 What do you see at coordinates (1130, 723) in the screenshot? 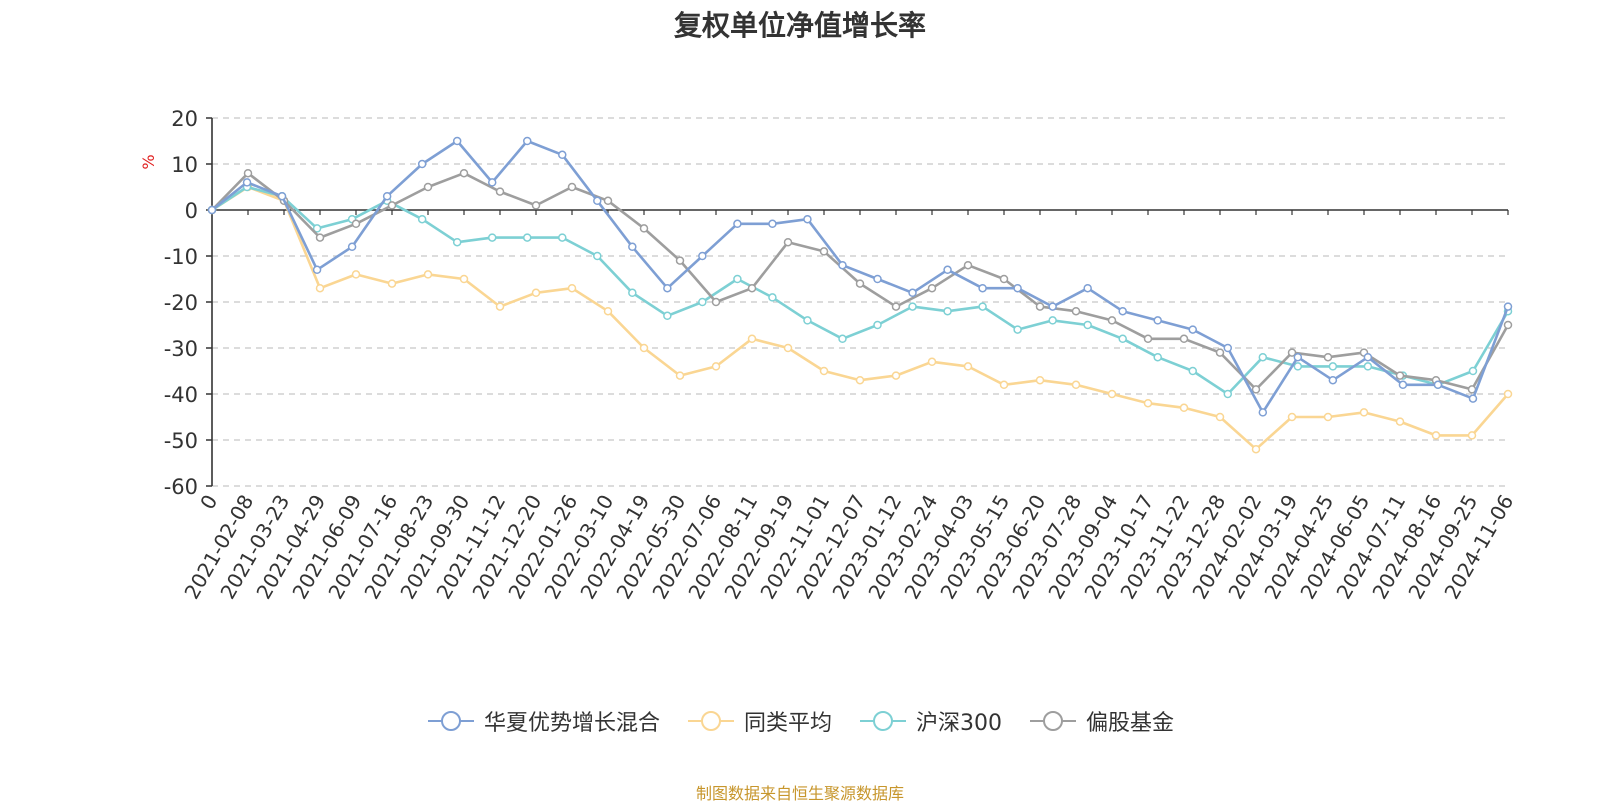
I see `legend-label: 偏股基金` at bounding box center [1130, 723].